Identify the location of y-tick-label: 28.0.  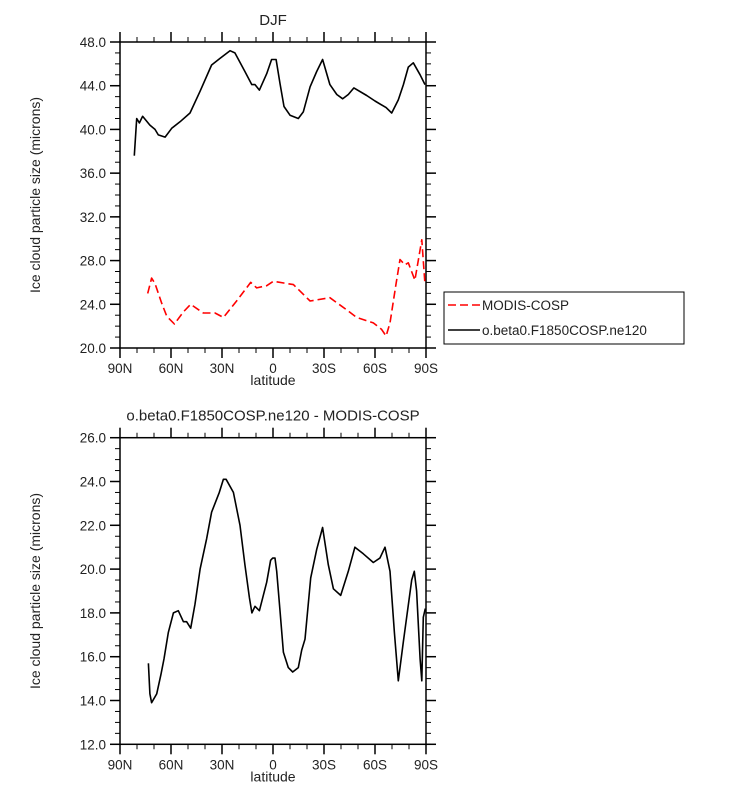
(93, 261).